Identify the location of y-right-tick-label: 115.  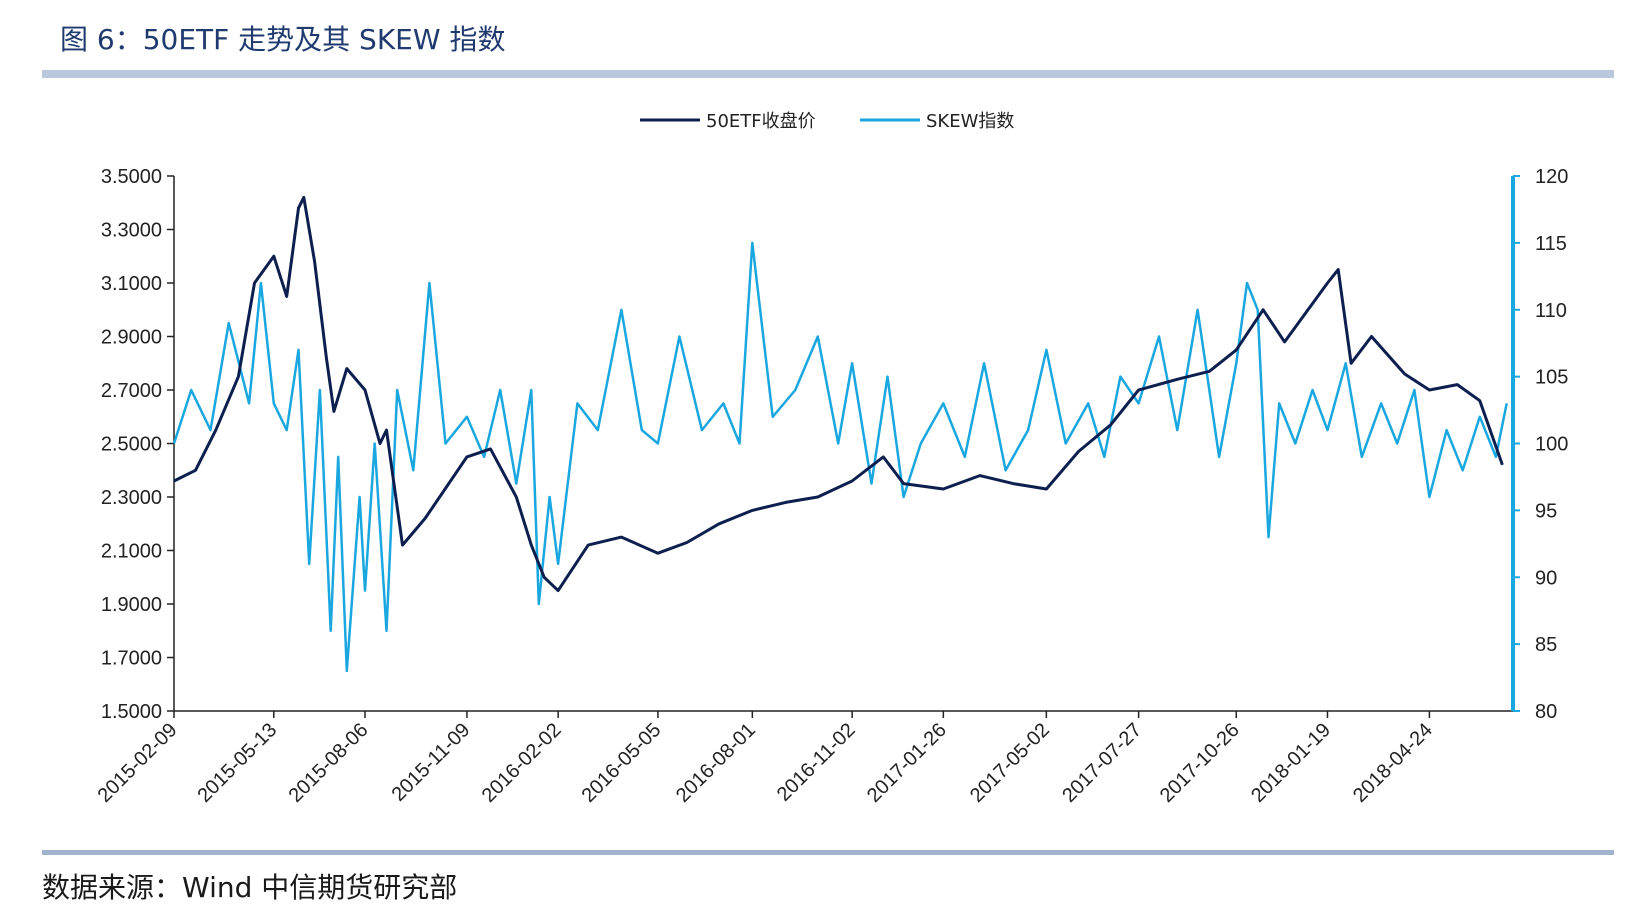
(1551, 244).